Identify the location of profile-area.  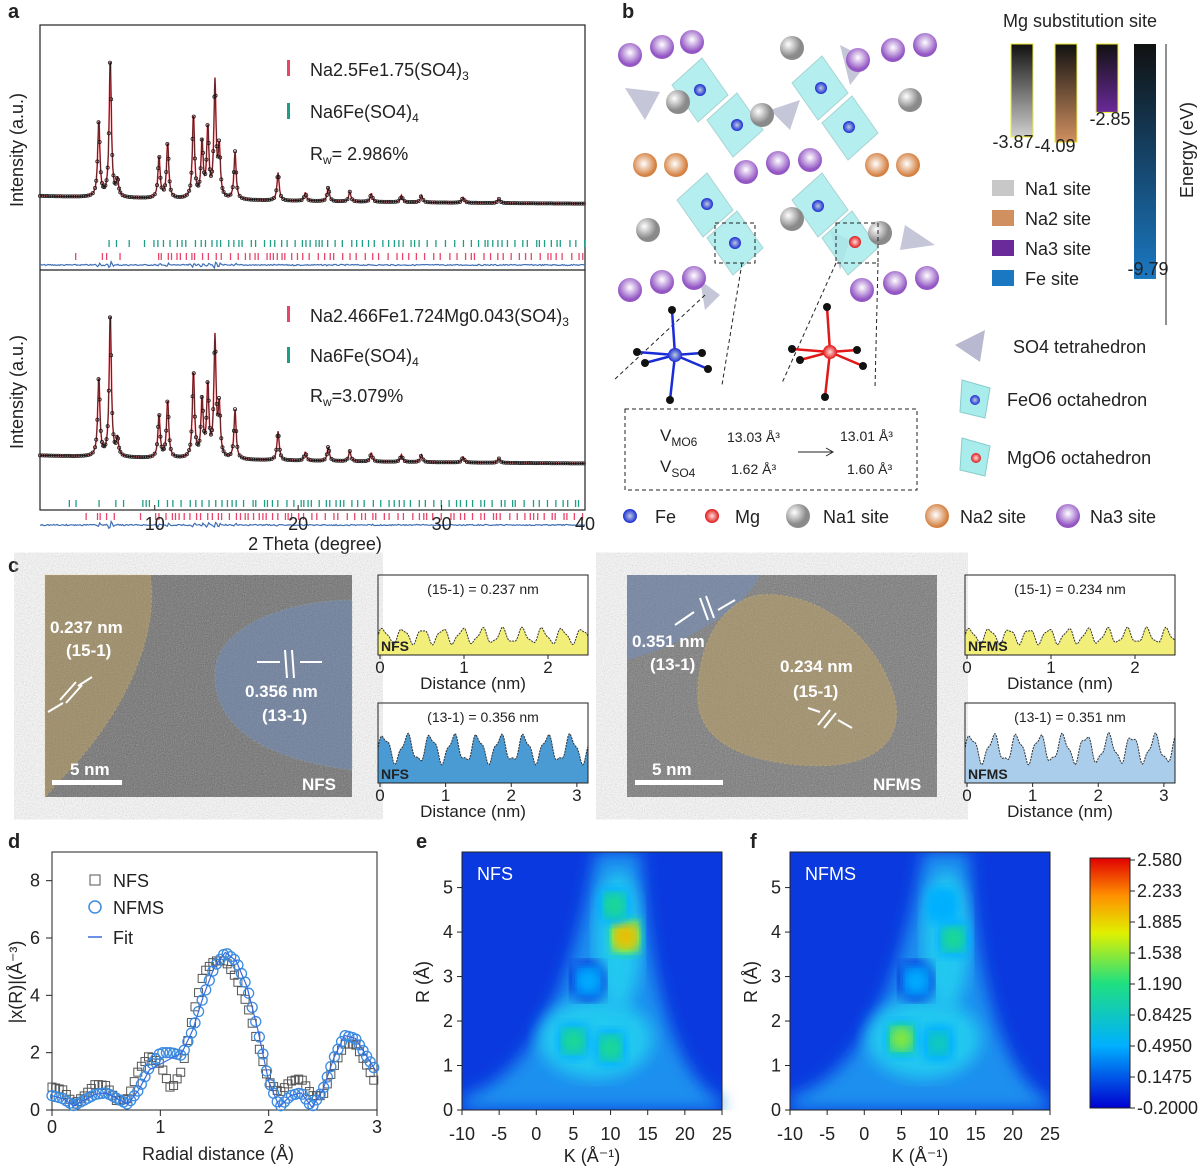
(483, 641).